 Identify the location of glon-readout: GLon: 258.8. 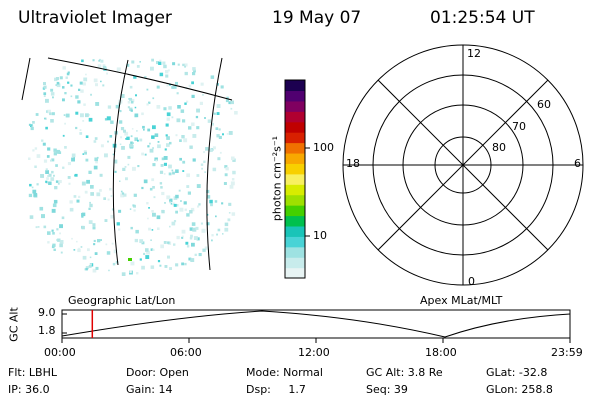
(519, 389).